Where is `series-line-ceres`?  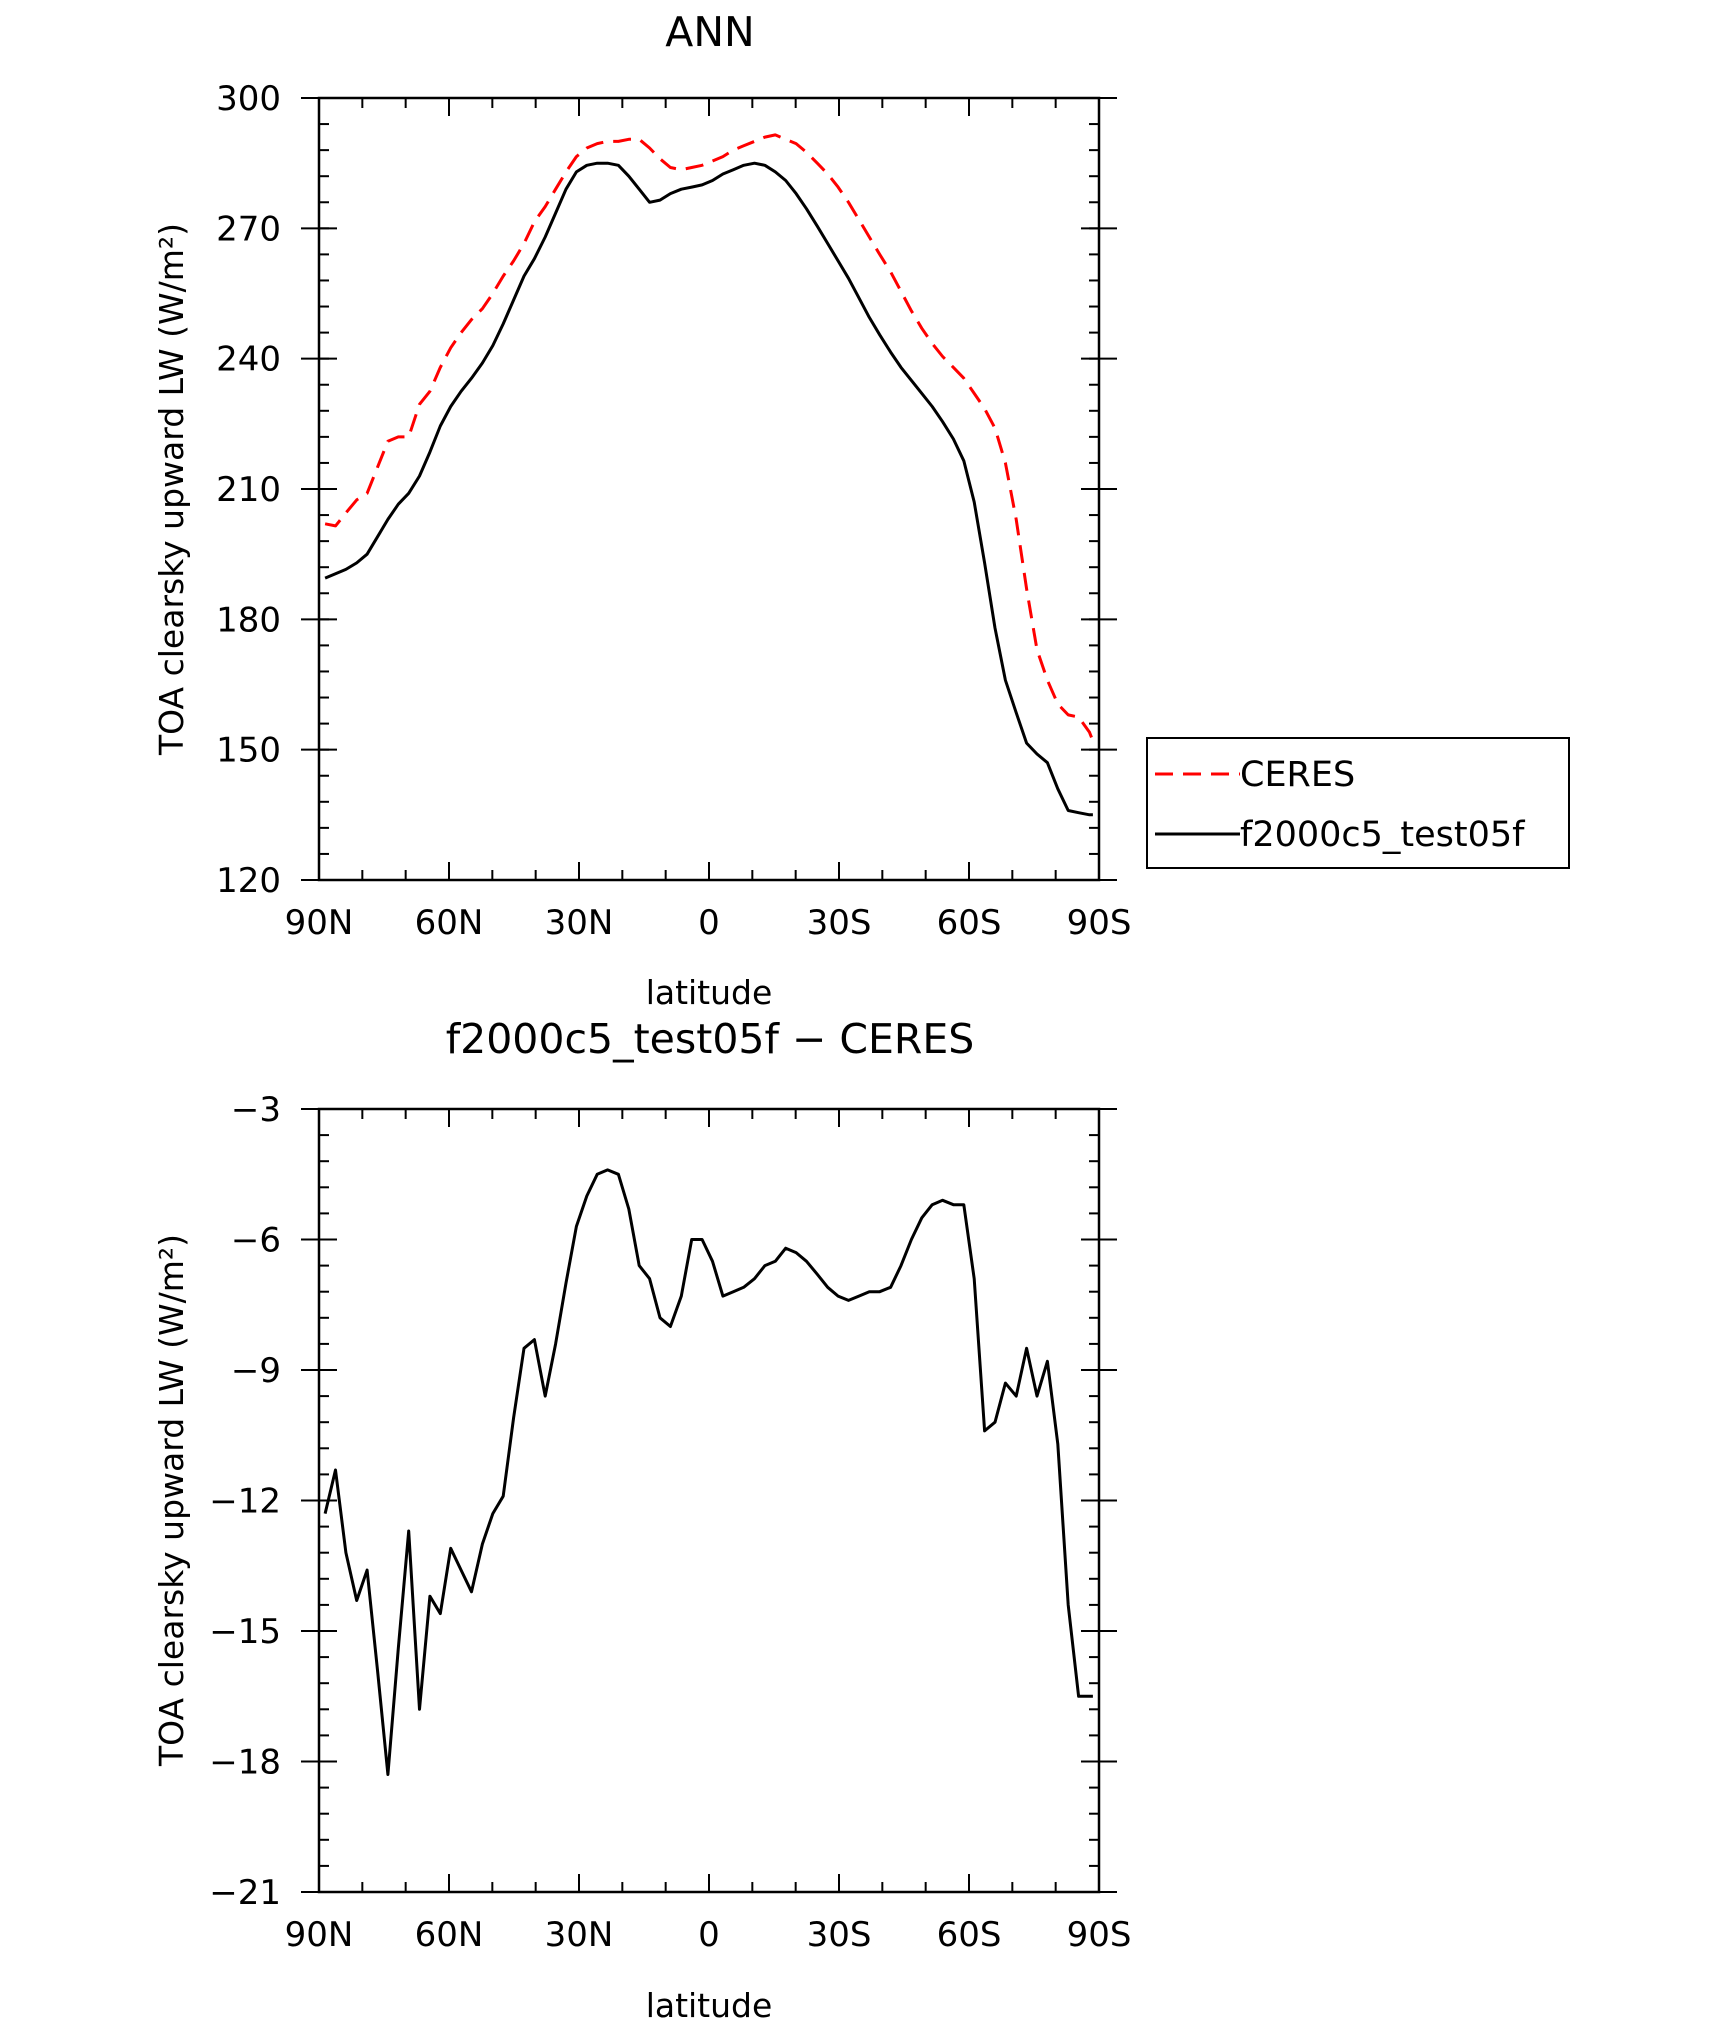
series-line-ceres is located at coordinates (709, 437).